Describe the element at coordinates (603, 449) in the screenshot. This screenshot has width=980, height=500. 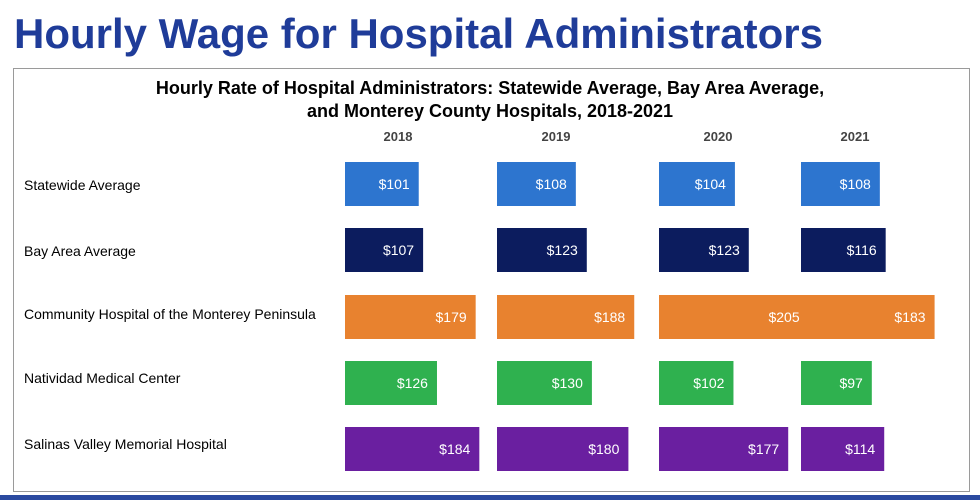
I see `bar-value-label: $180` at that location.